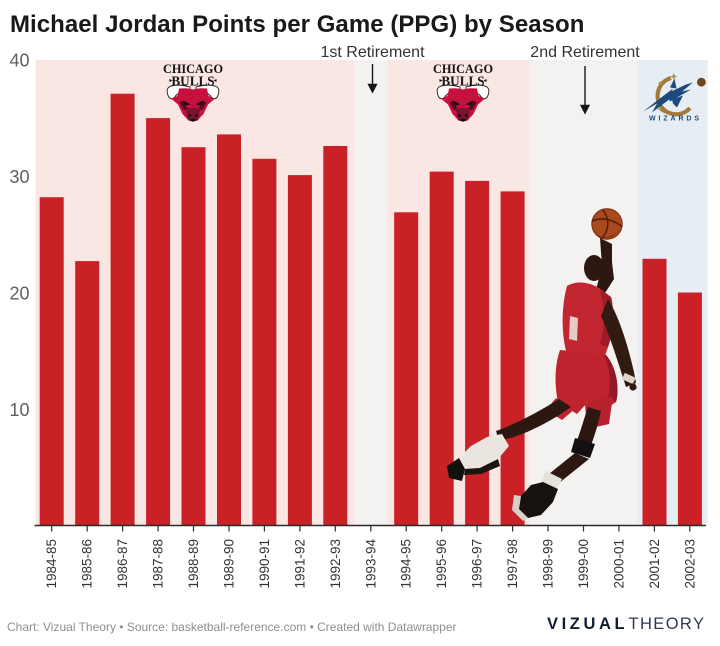  I want to click on svg-text: 1998-99, so click(548, 564).